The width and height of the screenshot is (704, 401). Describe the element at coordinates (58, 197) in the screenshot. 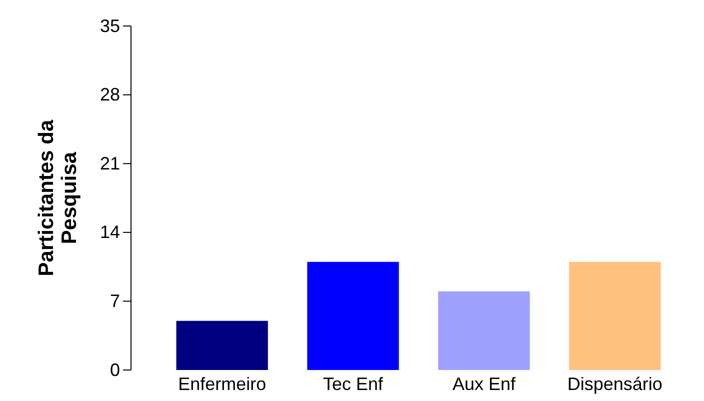

I see `y-axis-title: Particitantes da Pesquisa` at that location.